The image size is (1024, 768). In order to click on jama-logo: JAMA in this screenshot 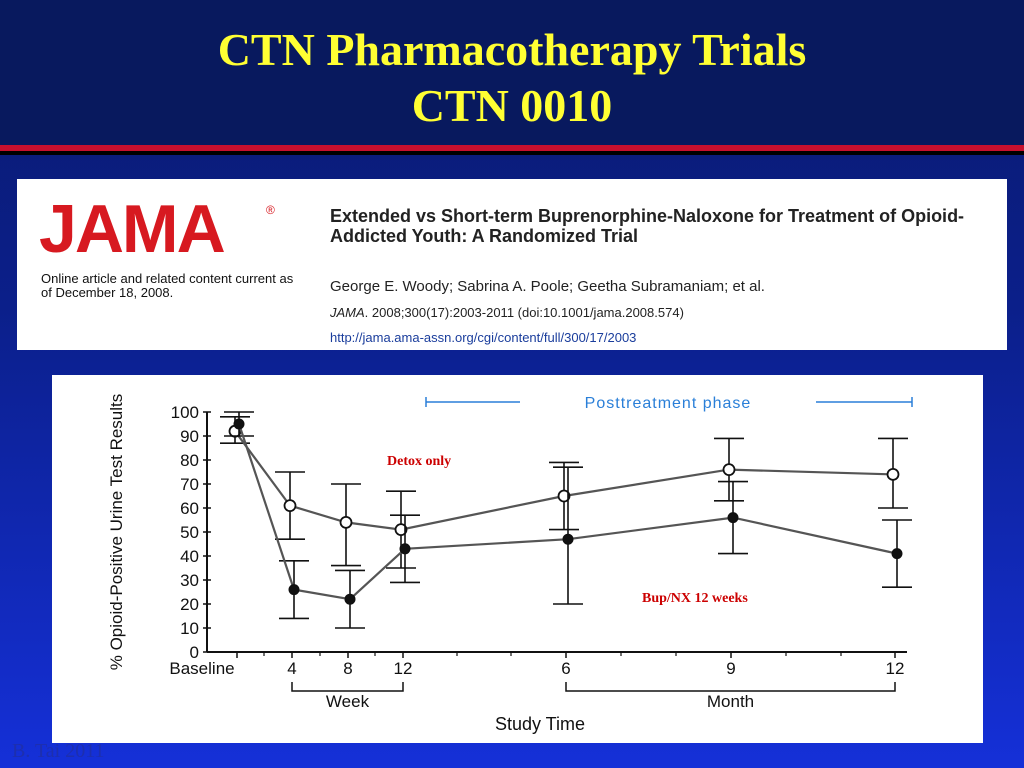, I will do `click(132, 229)`.